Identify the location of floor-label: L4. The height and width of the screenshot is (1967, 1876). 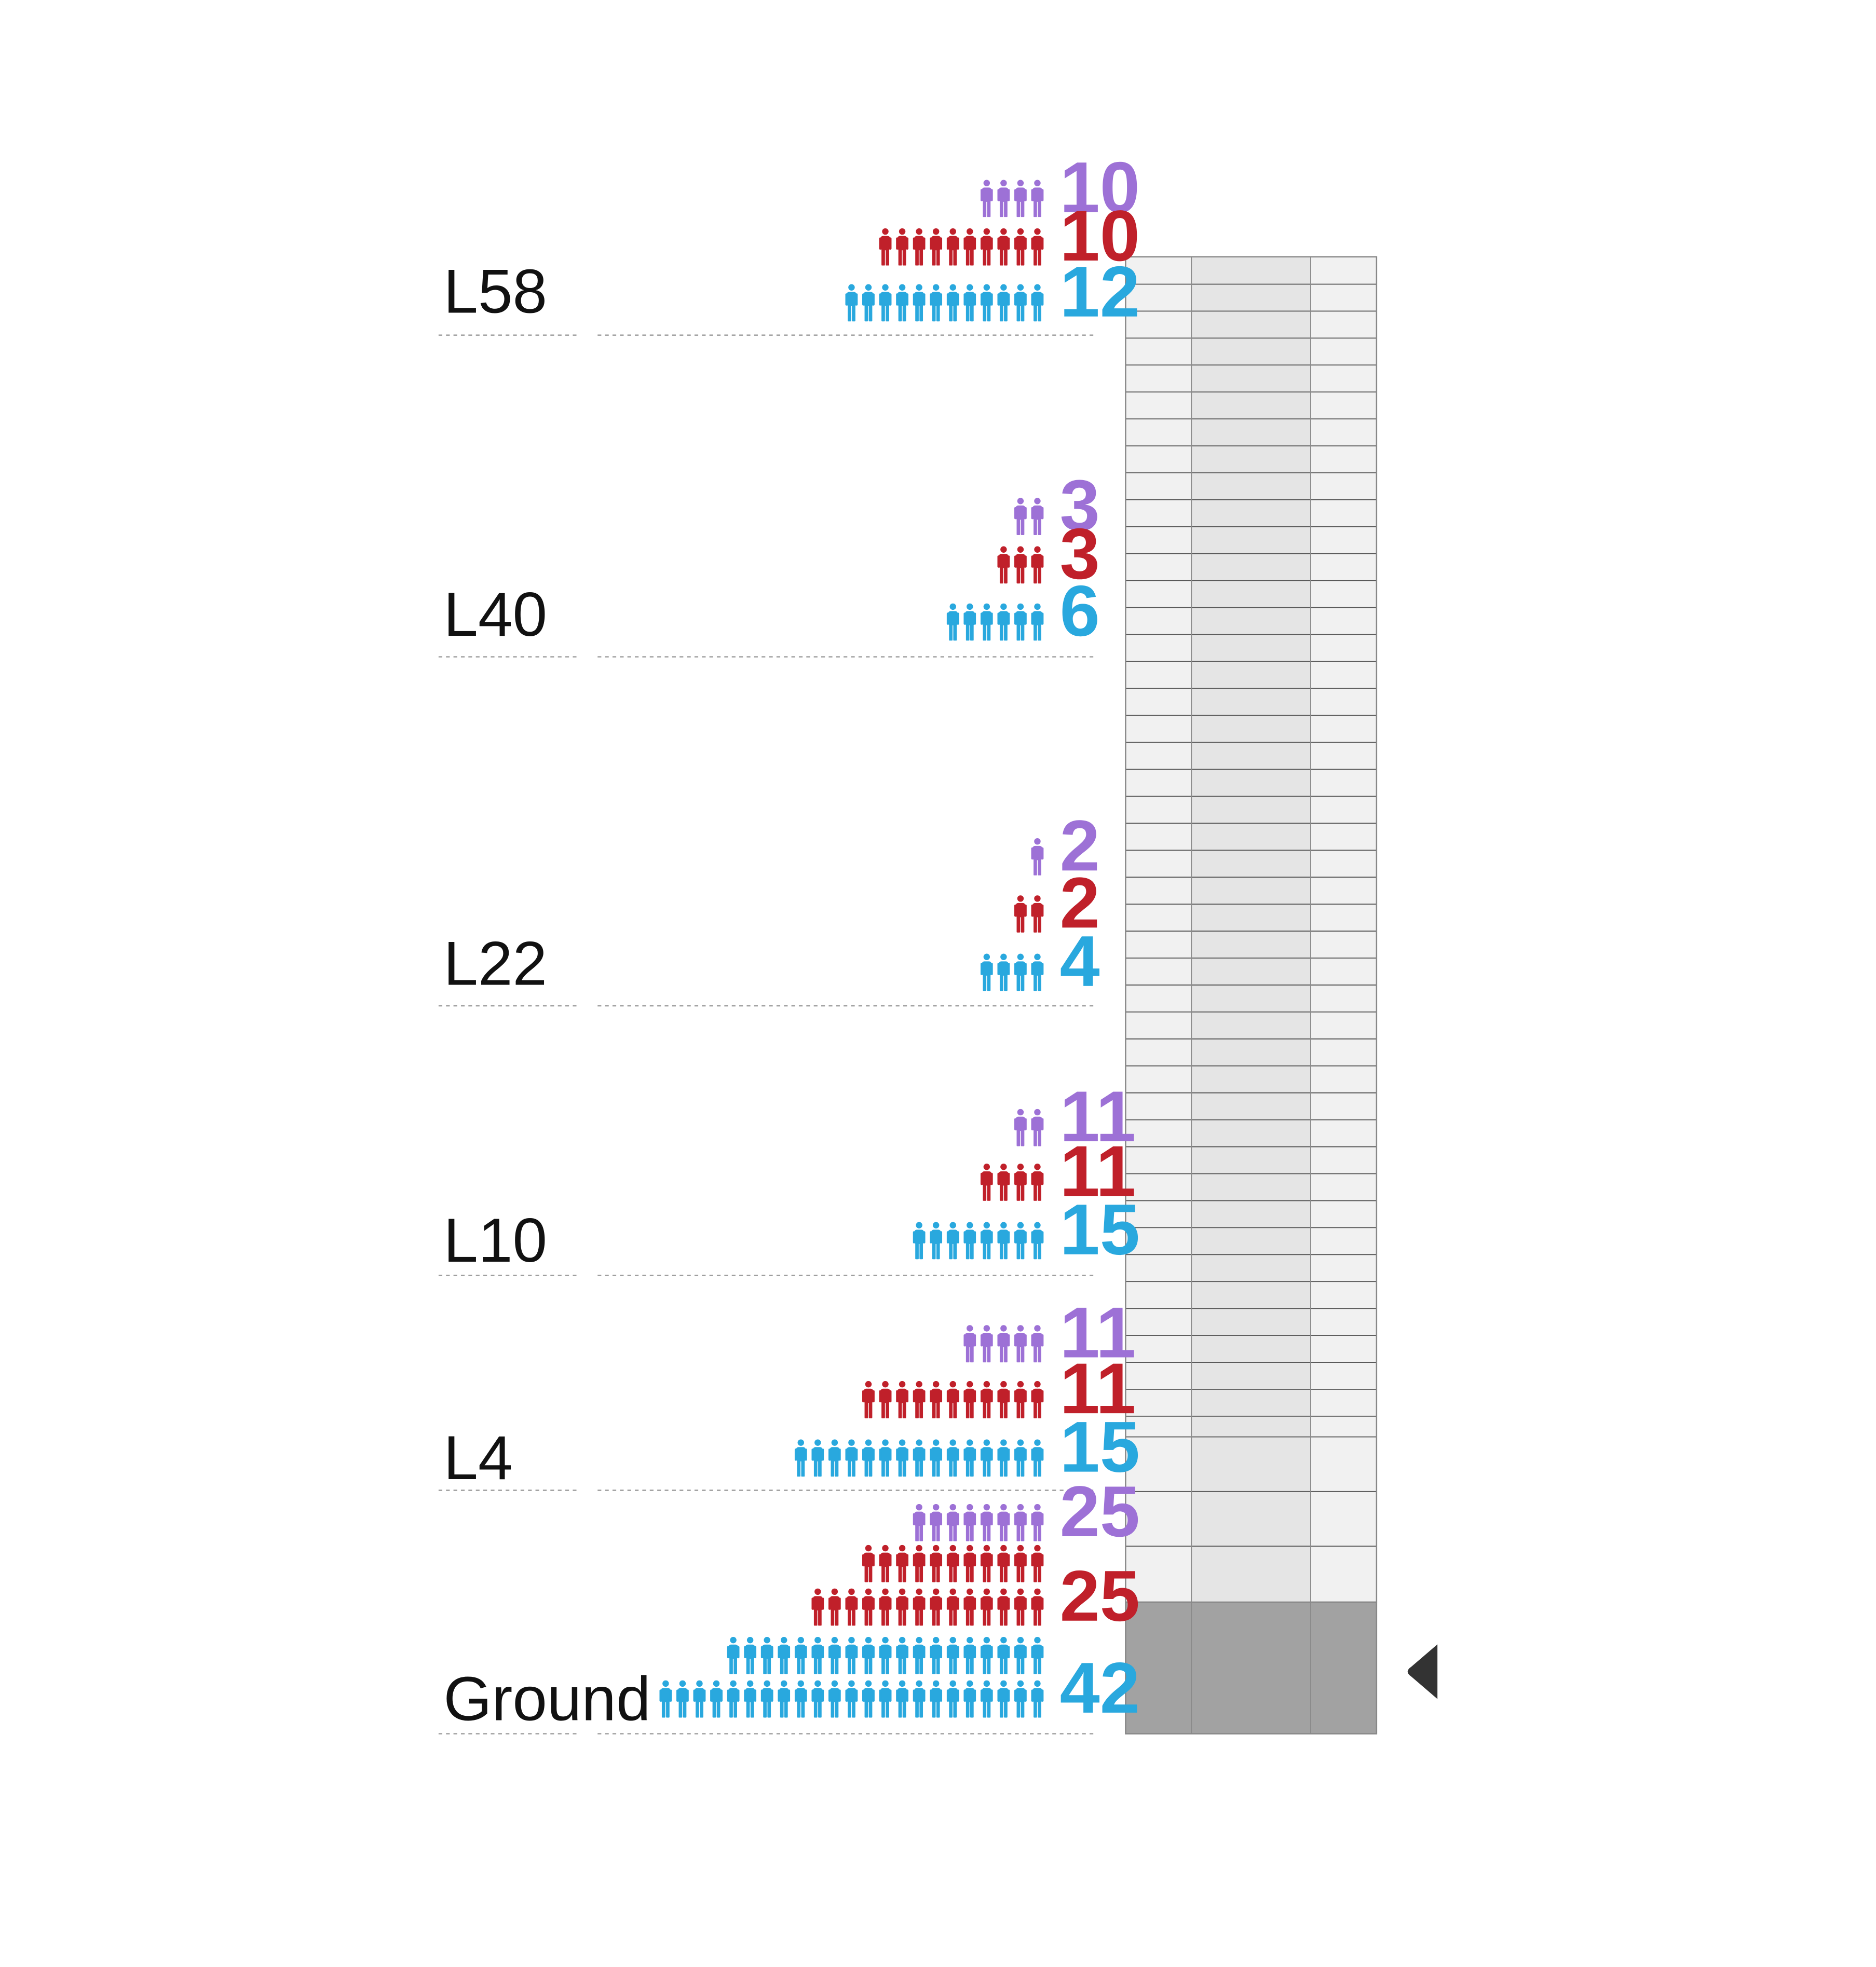
(478, 1458).